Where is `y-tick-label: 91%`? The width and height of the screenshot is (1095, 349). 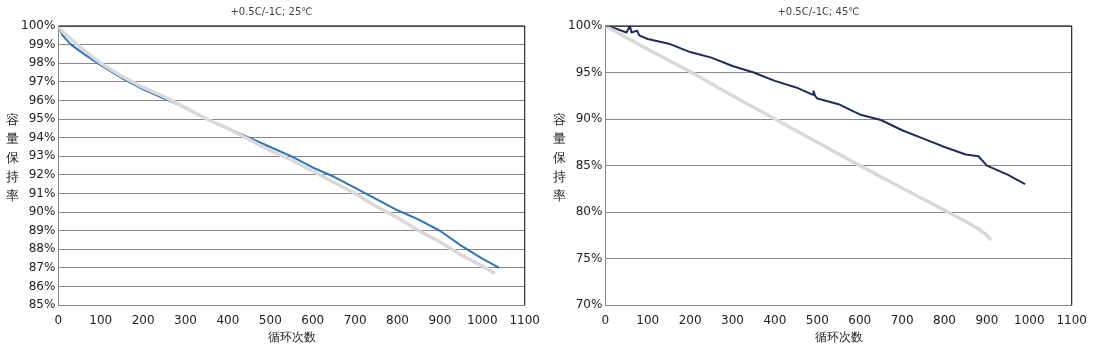
y-tick-label: 91% is located at coordinates (42, 192).